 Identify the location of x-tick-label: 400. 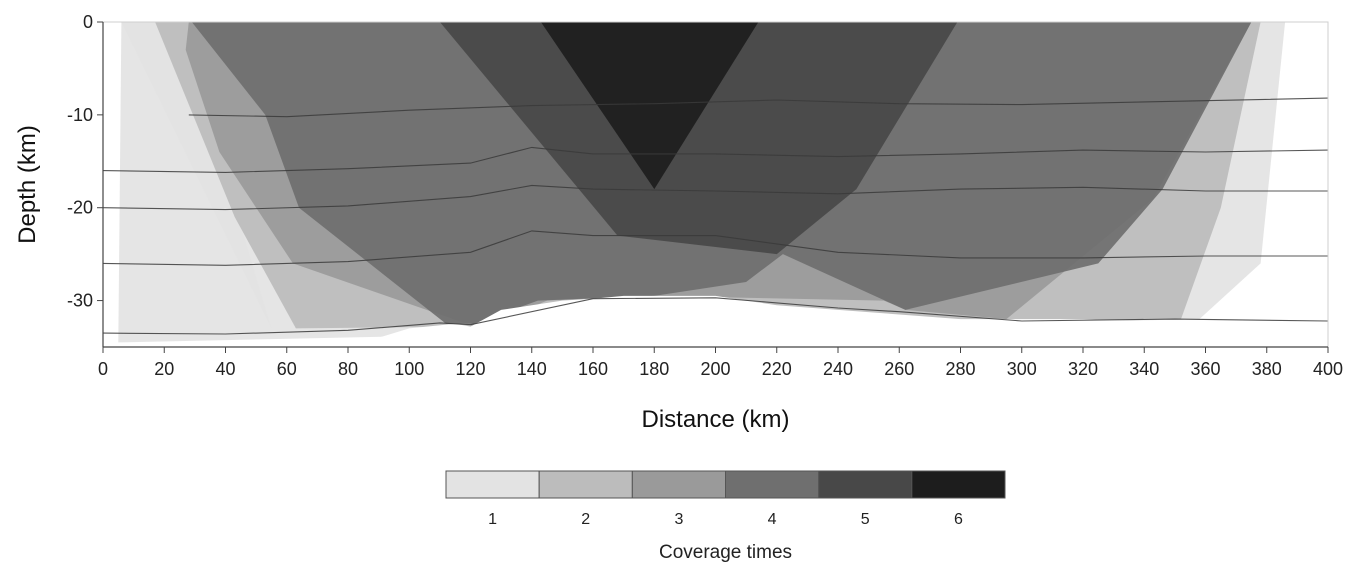
(1328, 369).